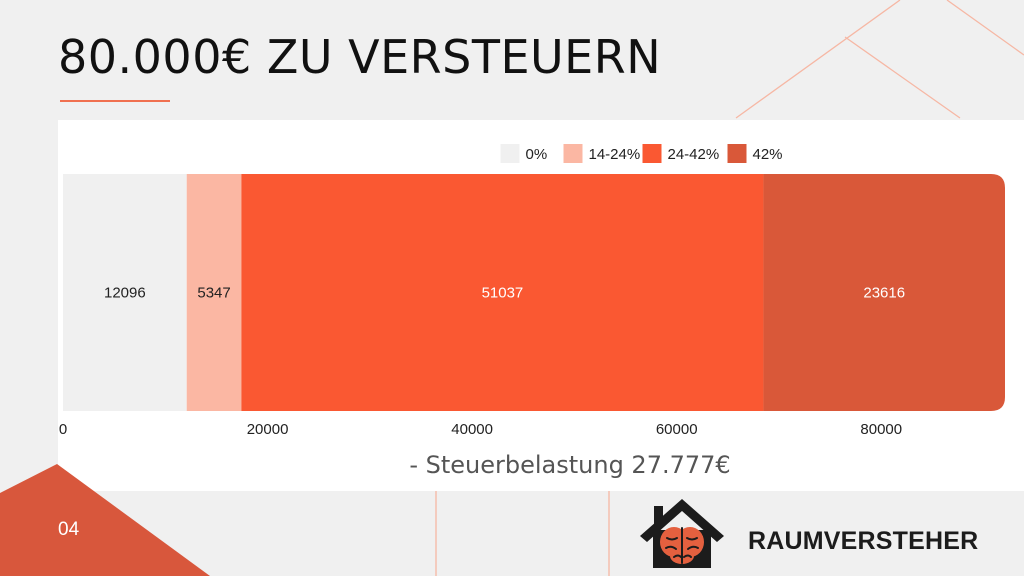 The height and width of the screenshot is (576, 1024). What do you see at coordinates (570, 465) in the screenshot?
I see `tax-burden-note: - Steuerbelastung 27.777€` at bounding box center [570, 465].